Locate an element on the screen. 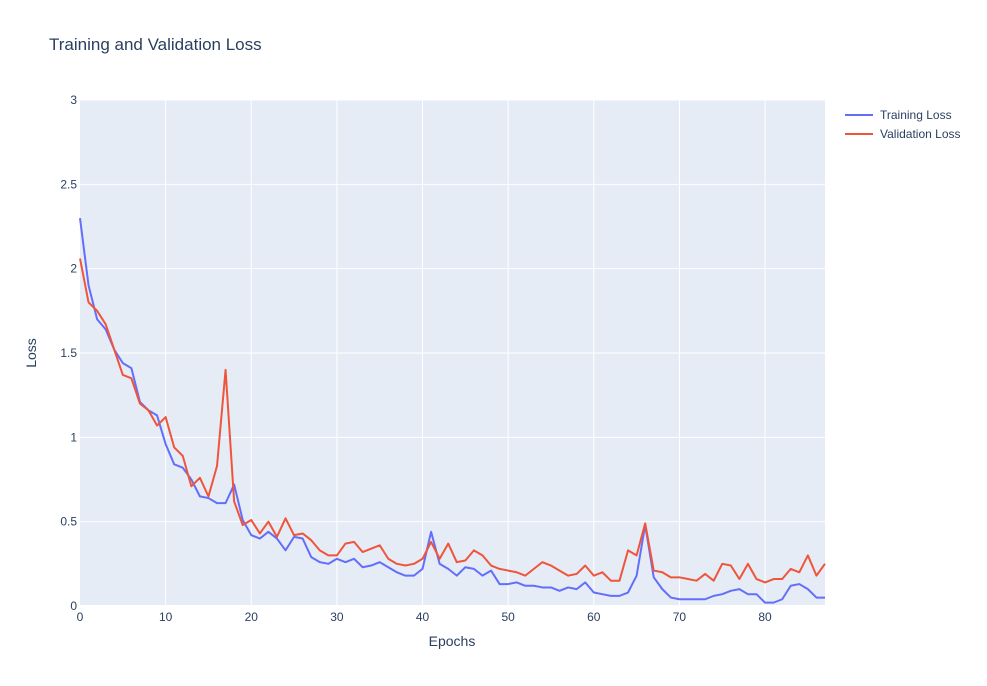 This screenshot has width=987, height=686. x-tick-label: 50 is located at coordinates (508, 617).